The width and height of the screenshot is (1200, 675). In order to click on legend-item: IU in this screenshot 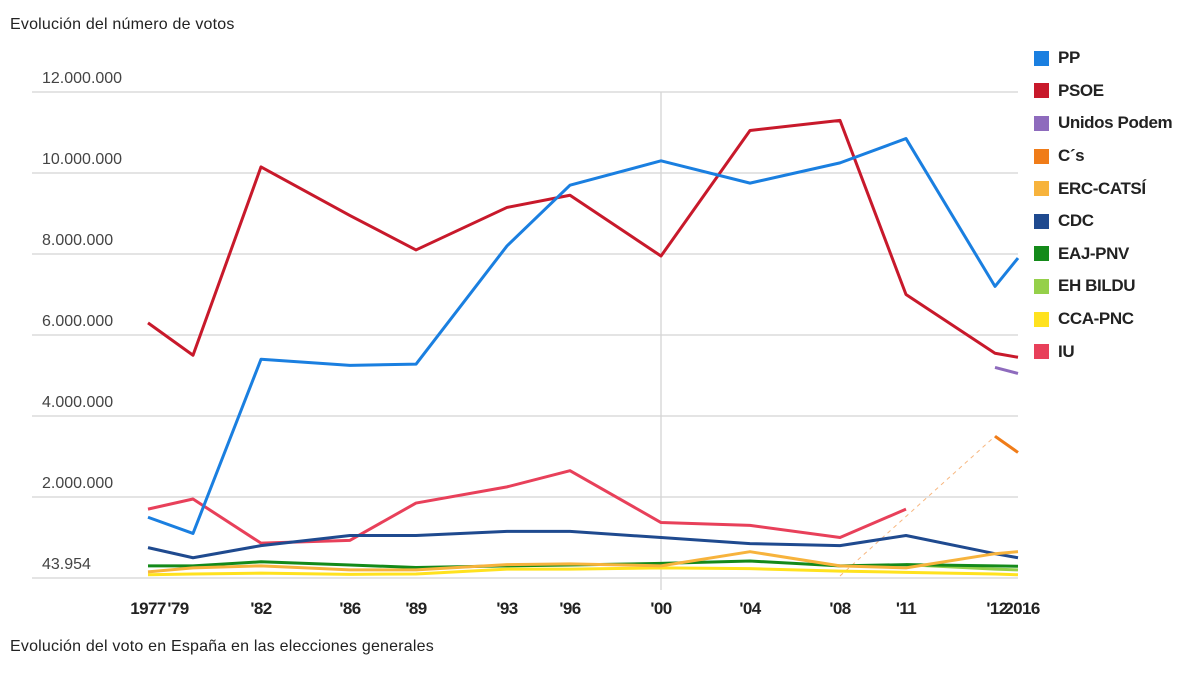, I will do `click(1103, 351)`.